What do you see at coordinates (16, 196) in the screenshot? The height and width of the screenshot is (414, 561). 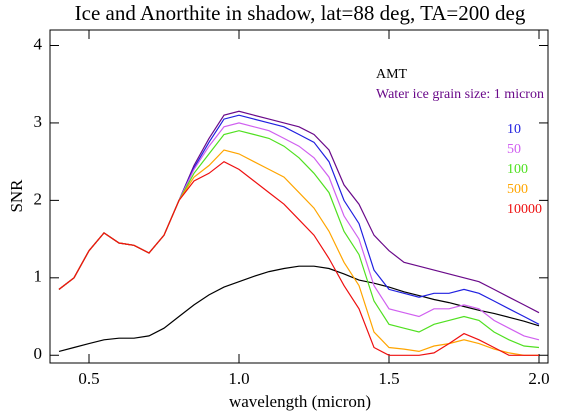 I see `y-axis-label: SNR` at bounding box center [16, 196].